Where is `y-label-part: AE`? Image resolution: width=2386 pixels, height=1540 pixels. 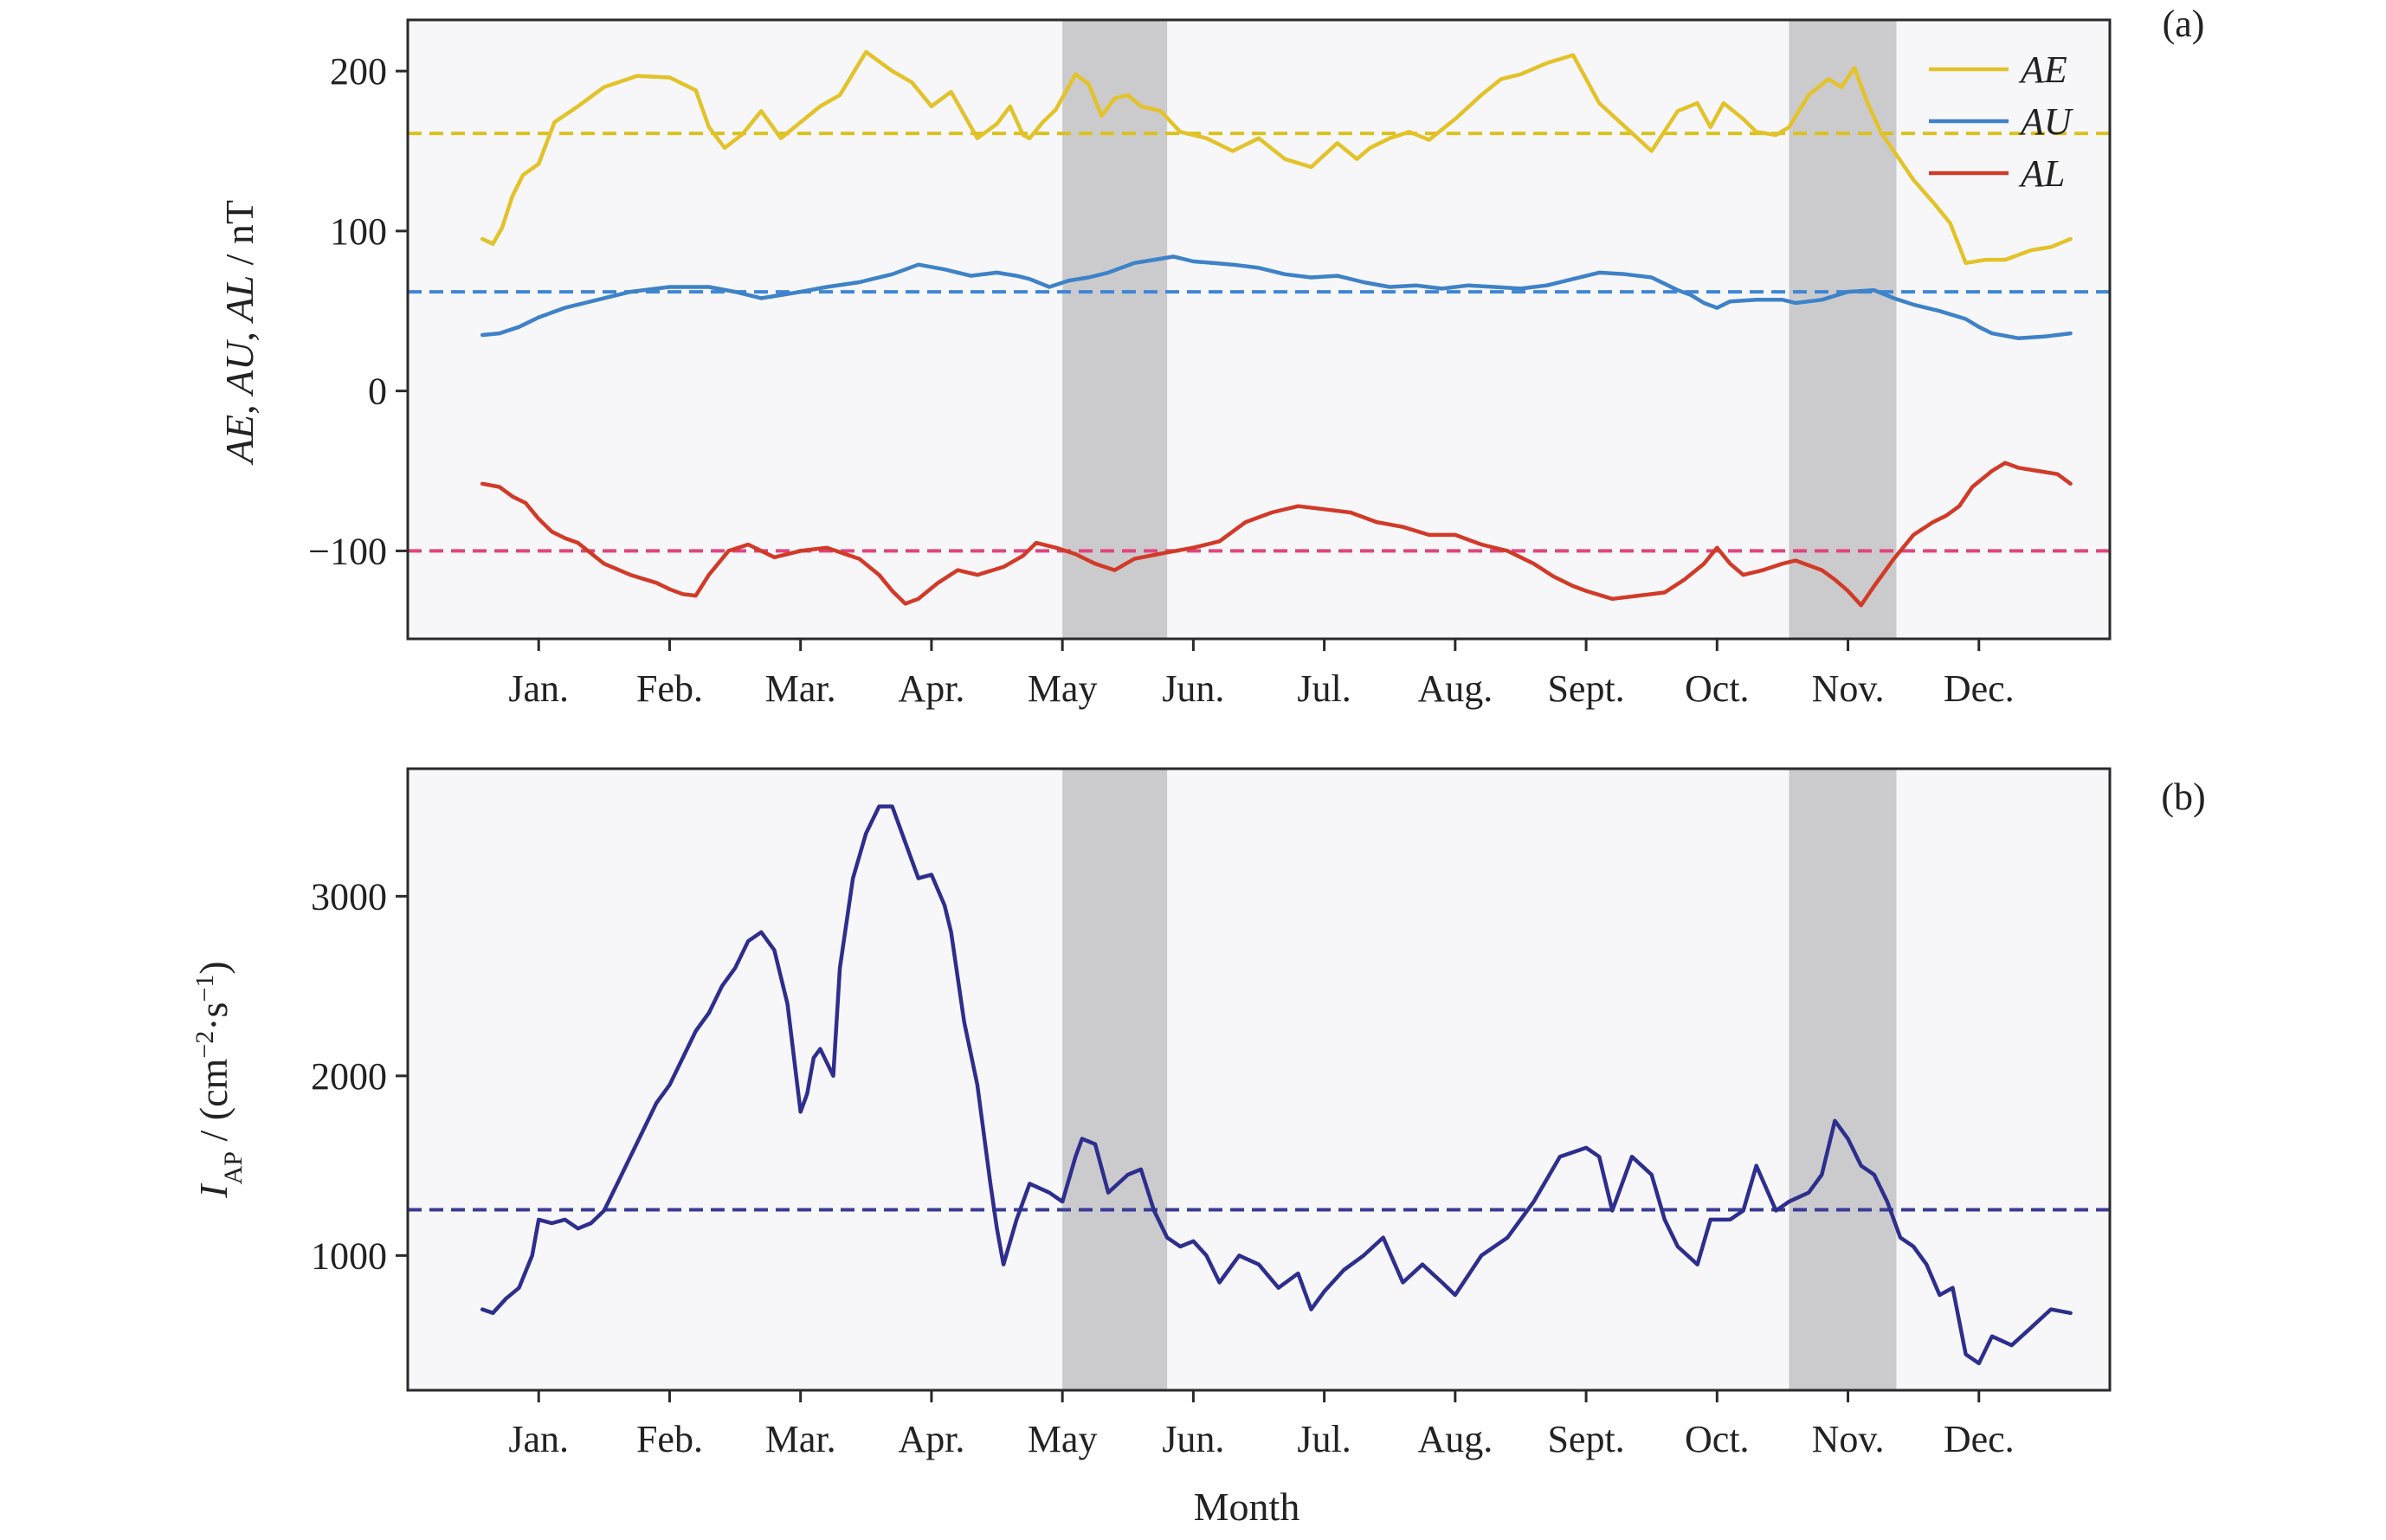 y-label-part: AE is located at coordinates (239, 440).